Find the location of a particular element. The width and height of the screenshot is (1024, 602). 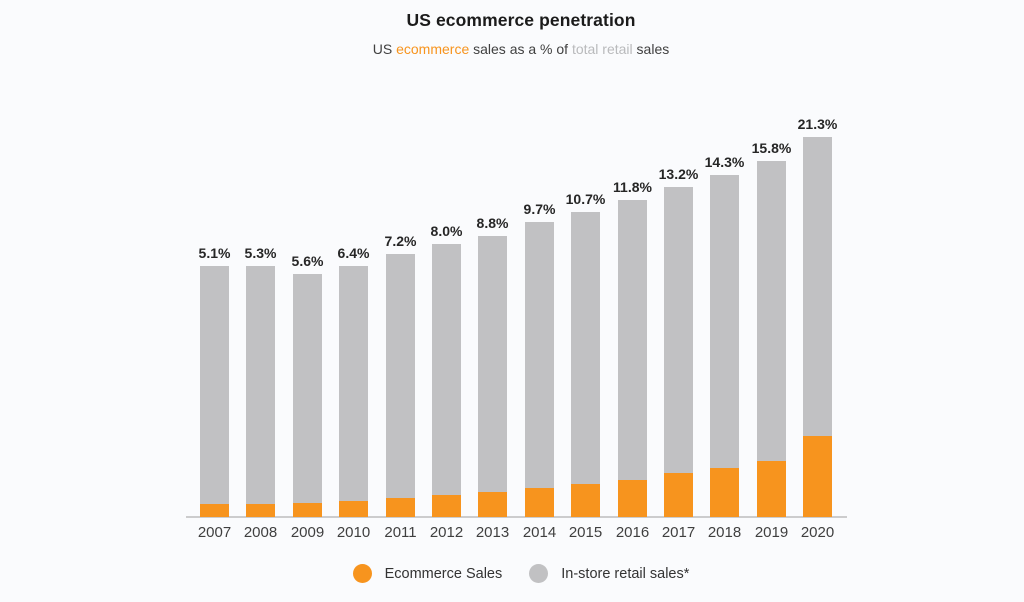

x-axis-label-2014: 2014 is located at coordinates (539, 532).